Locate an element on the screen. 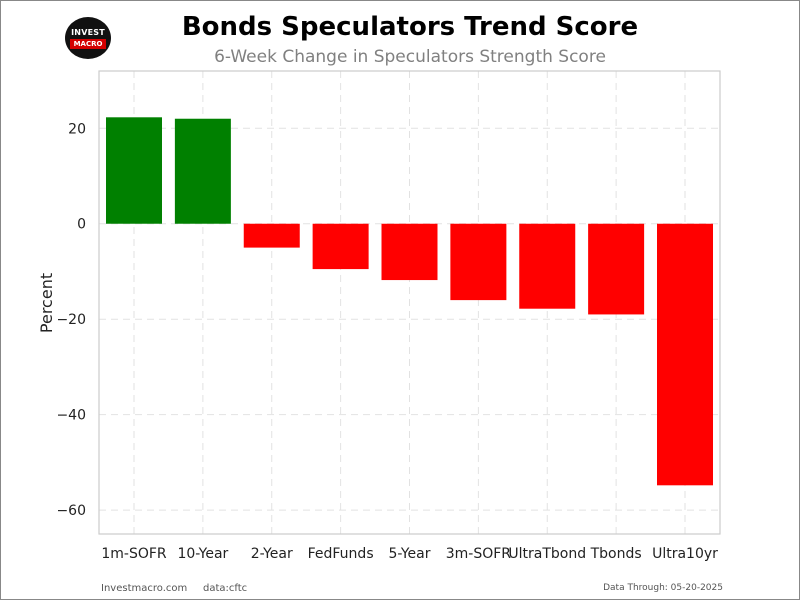 The width and height of the screenshot is (800, 600). y-axis-ticks: 20 0 −20 −40 −60 is located at coordinates (71, 320).